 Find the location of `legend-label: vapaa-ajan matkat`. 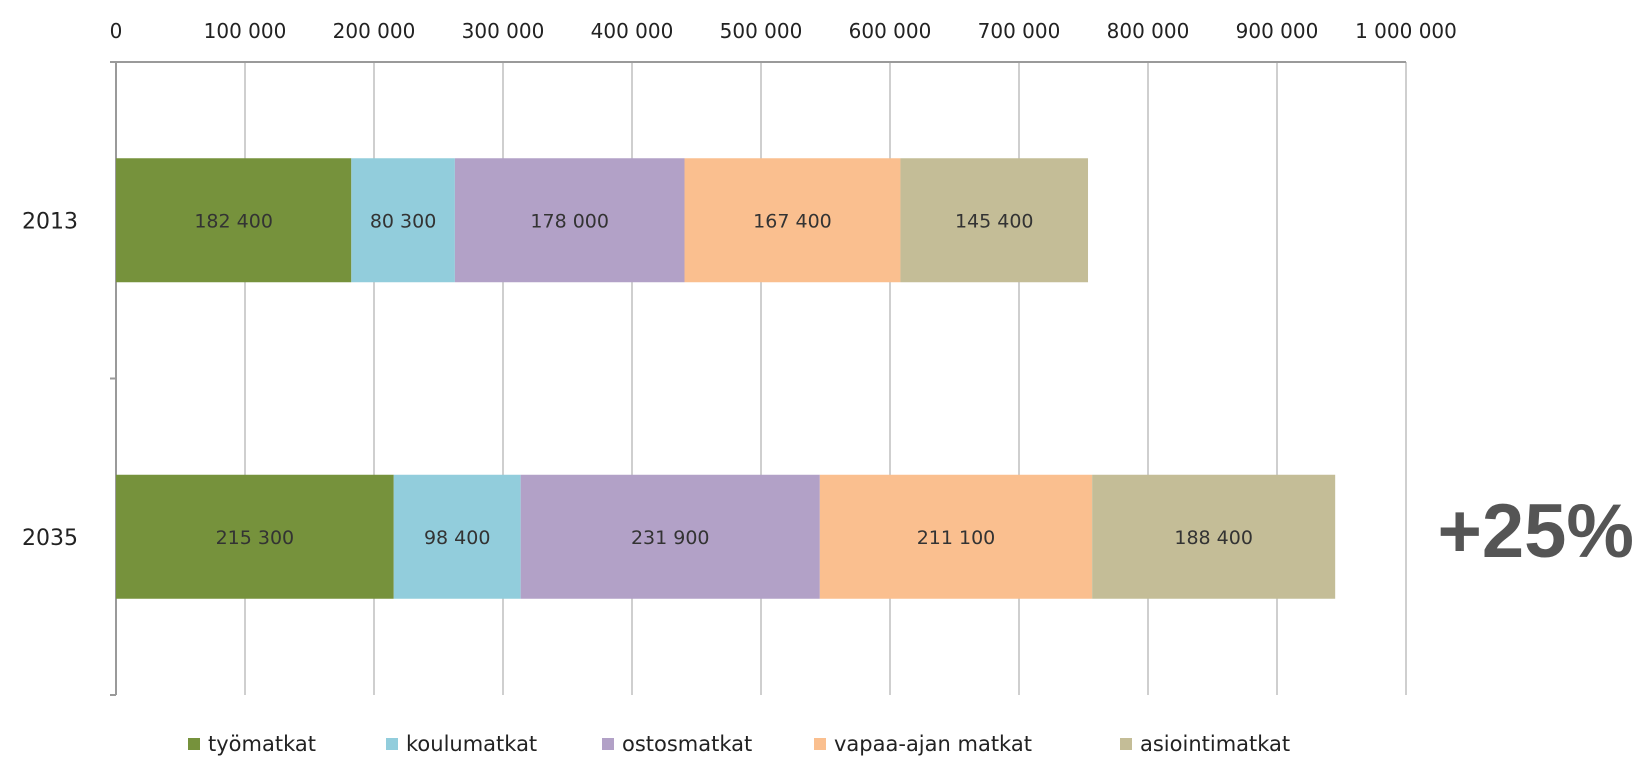

legend-label: vapaa-ajan matkat is located at coordinates (933, 744).